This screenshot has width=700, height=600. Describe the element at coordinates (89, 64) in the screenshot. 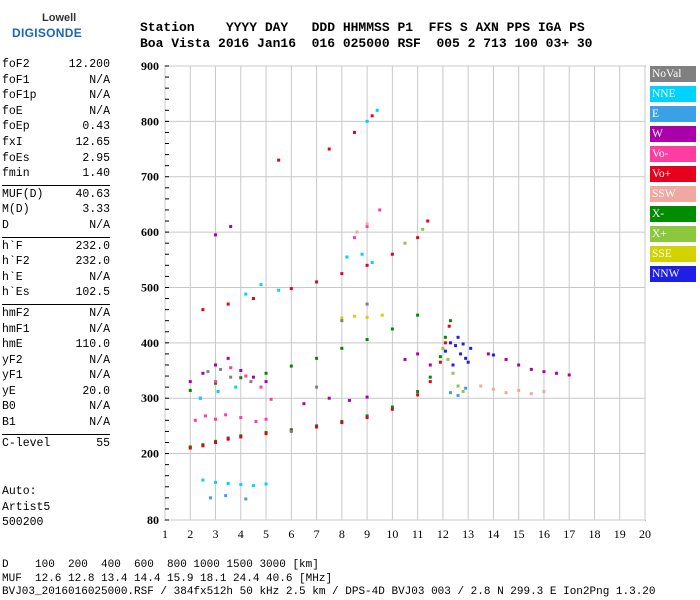

I see `param-value: 12.200` at that location.